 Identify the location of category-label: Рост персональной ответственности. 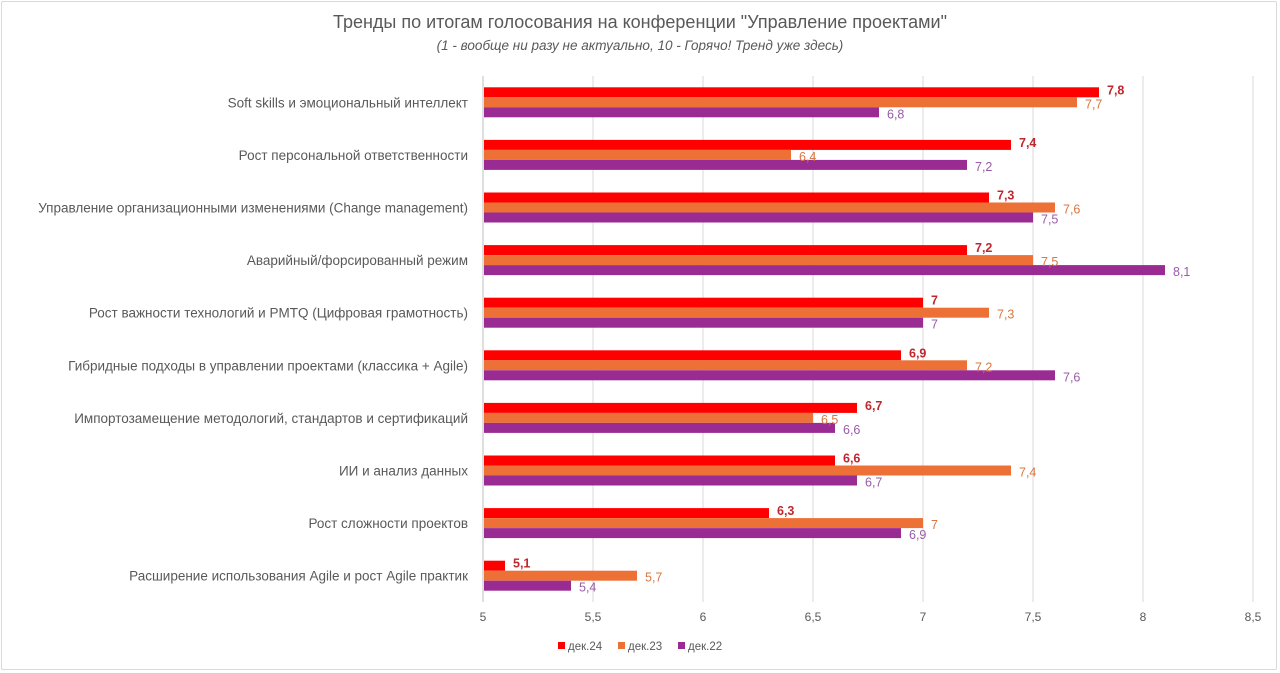
(353, 155).